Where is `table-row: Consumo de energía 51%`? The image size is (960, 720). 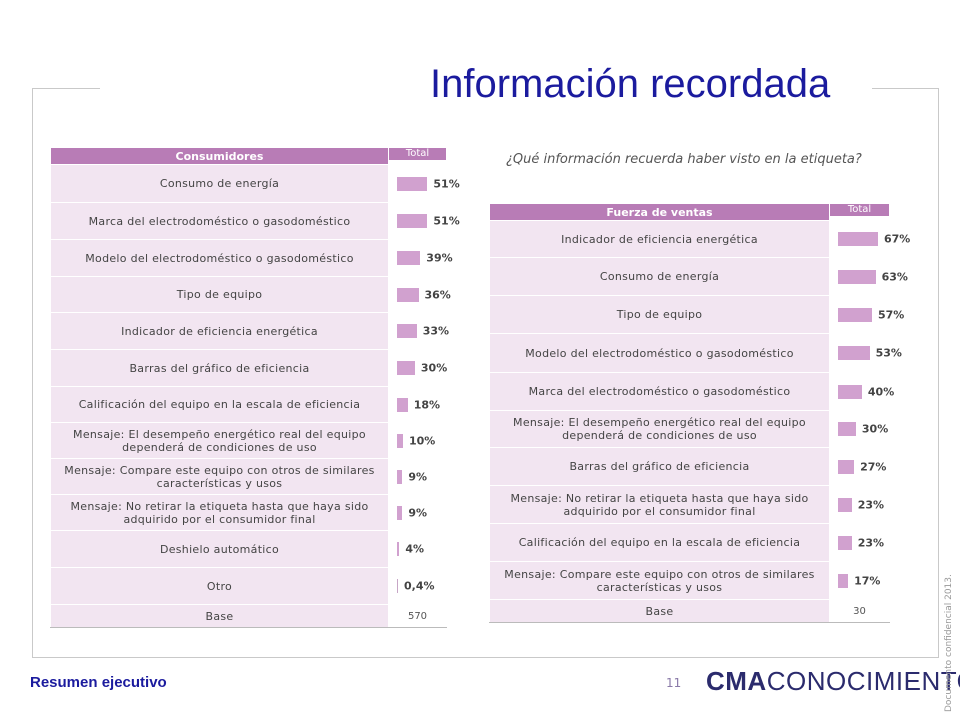 table-row: Consumo de energía 51% is located at coordinates (255, 183).